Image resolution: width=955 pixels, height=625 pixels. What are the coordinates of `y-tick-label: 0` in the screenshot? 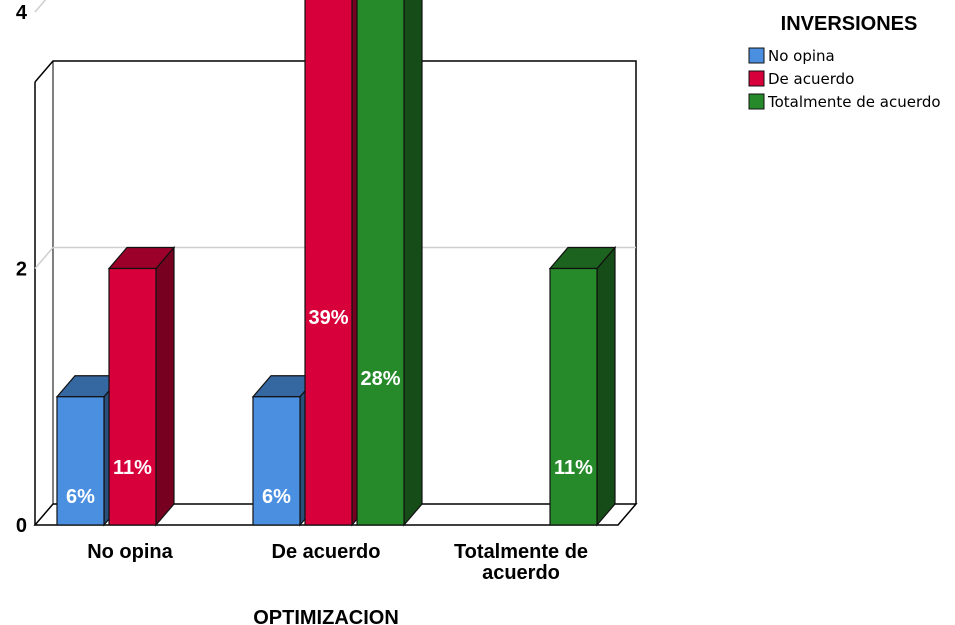 It's located at (21, 526).